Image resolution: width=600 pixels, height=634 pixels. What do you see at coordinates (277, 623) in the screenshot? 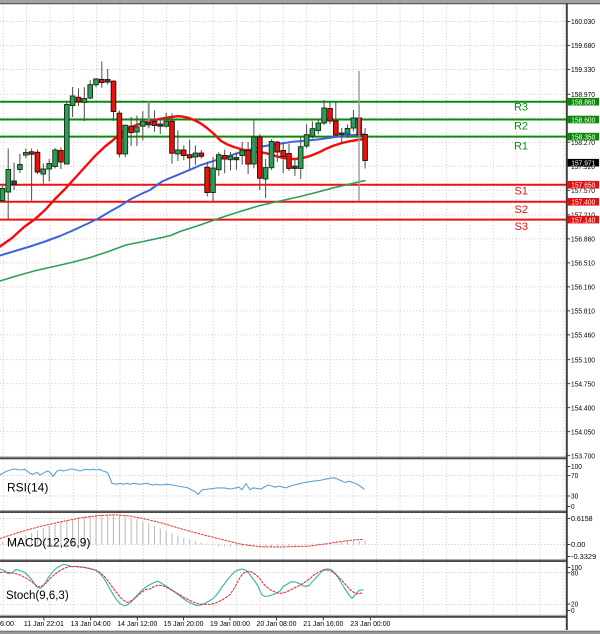
I see `svg-text: 20 Jan 08:00` at bounding box center [277, 623].